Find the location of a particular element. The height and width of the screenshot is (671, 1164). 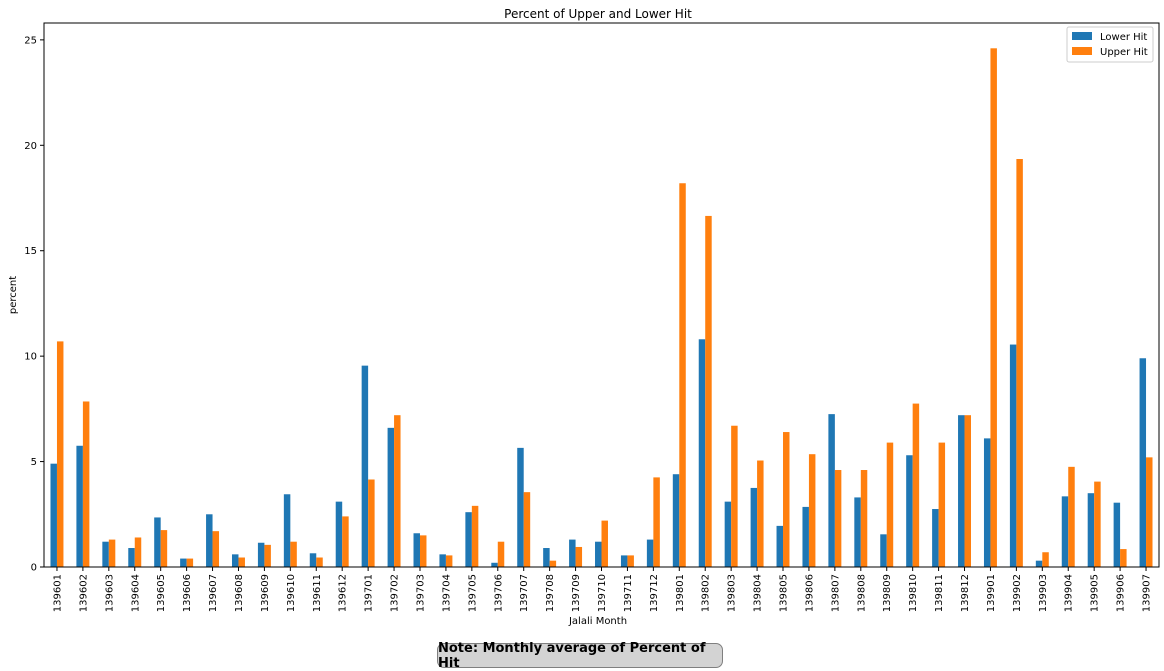

x-tick-label: 139702 is located at coordinates (395, 593).